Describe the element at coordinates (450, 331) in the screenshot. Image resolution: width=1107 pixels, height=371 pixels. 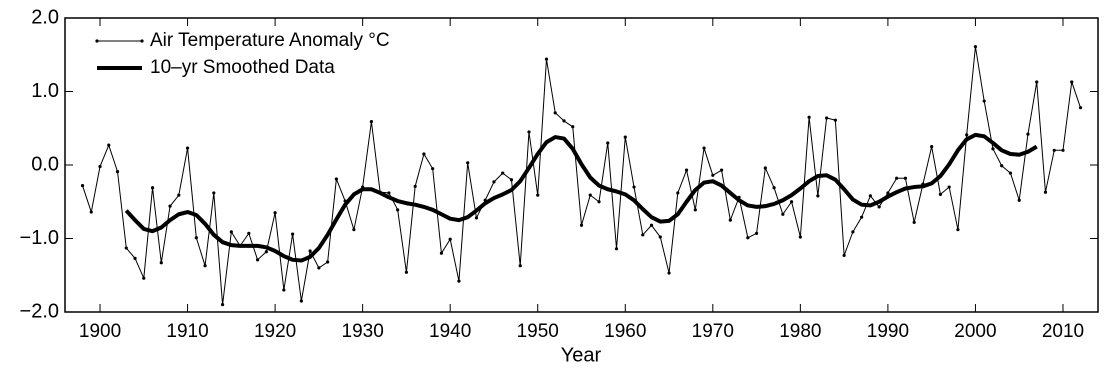
I see `x-tick-label: 1940` at that location.